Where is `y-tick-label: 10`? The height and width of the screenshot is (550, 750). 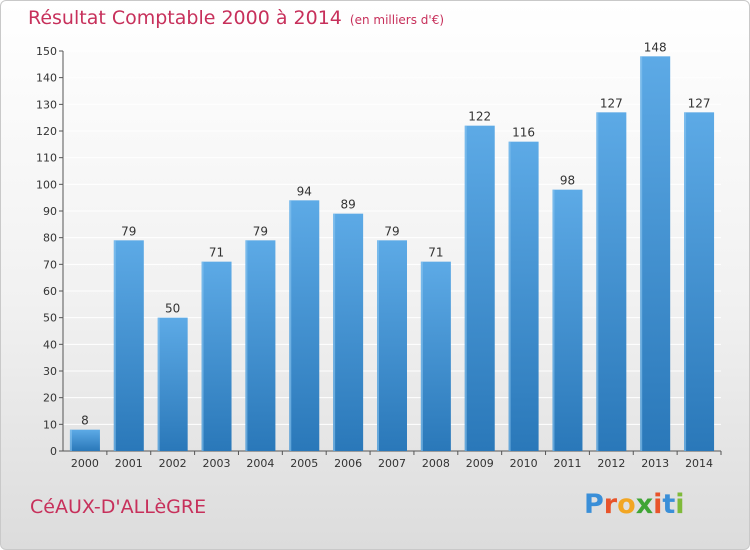 y-tick-label: 10 is located at coordinates (50, 424).